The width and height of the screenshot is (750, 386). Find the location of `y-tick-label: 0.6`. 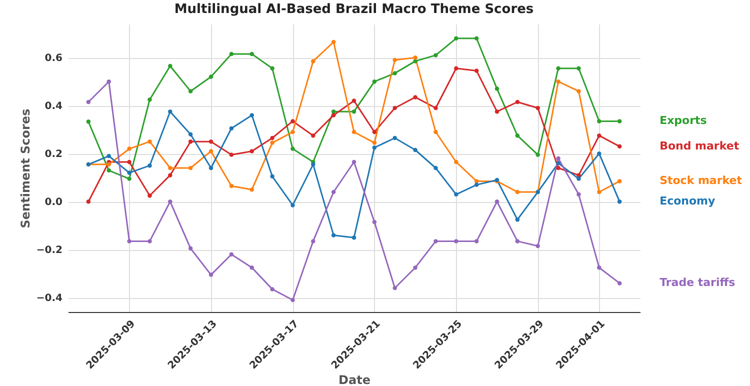

y-tick-label: 0.6 is located at coordinates (53, 58).